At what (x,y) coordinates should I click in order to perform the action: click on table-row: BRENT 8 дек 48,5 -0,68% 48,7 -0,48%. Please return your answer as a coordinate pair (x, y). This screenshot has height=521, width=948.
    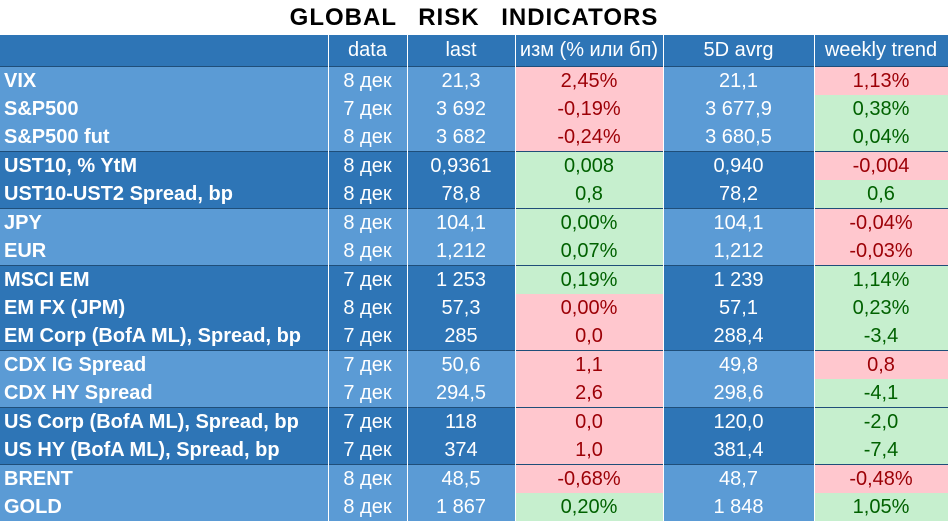
    Looking at the image, I should click on (474, 478).